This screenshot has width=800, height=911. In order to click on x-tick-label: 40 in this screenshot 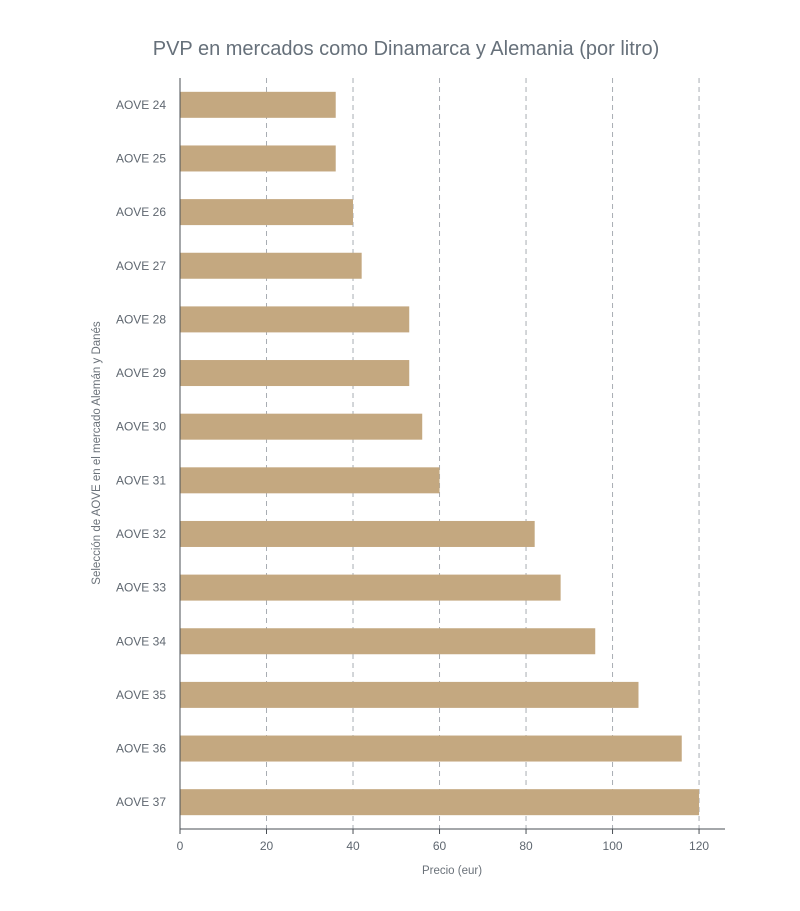, I will do `click(353, 846)`.